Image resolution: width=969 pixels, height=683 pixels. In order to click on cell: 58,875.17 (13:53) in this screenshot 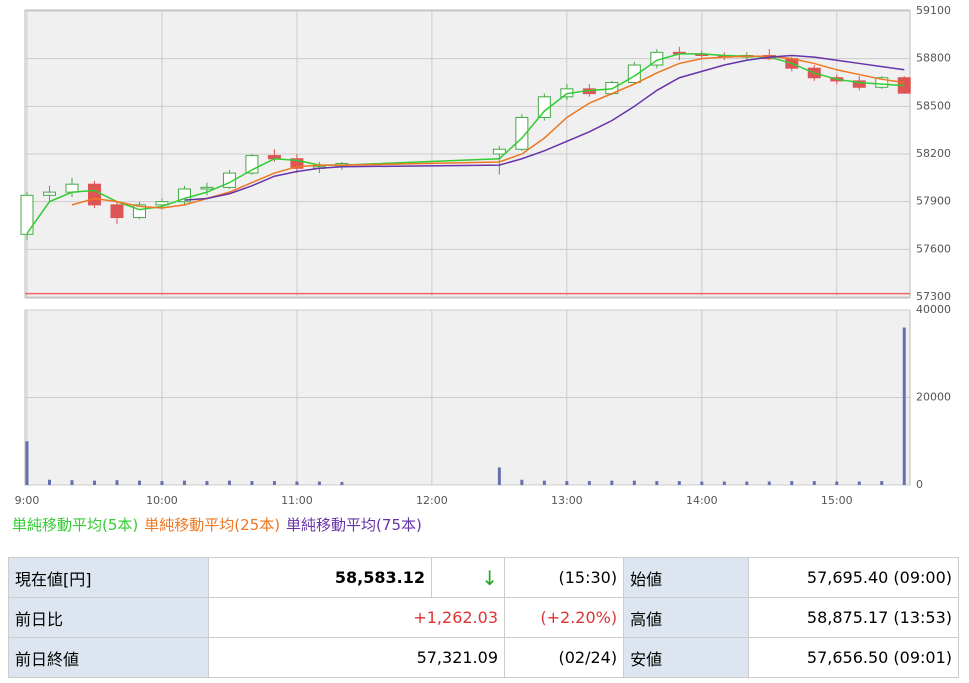, I will do `click(853, 617)`.